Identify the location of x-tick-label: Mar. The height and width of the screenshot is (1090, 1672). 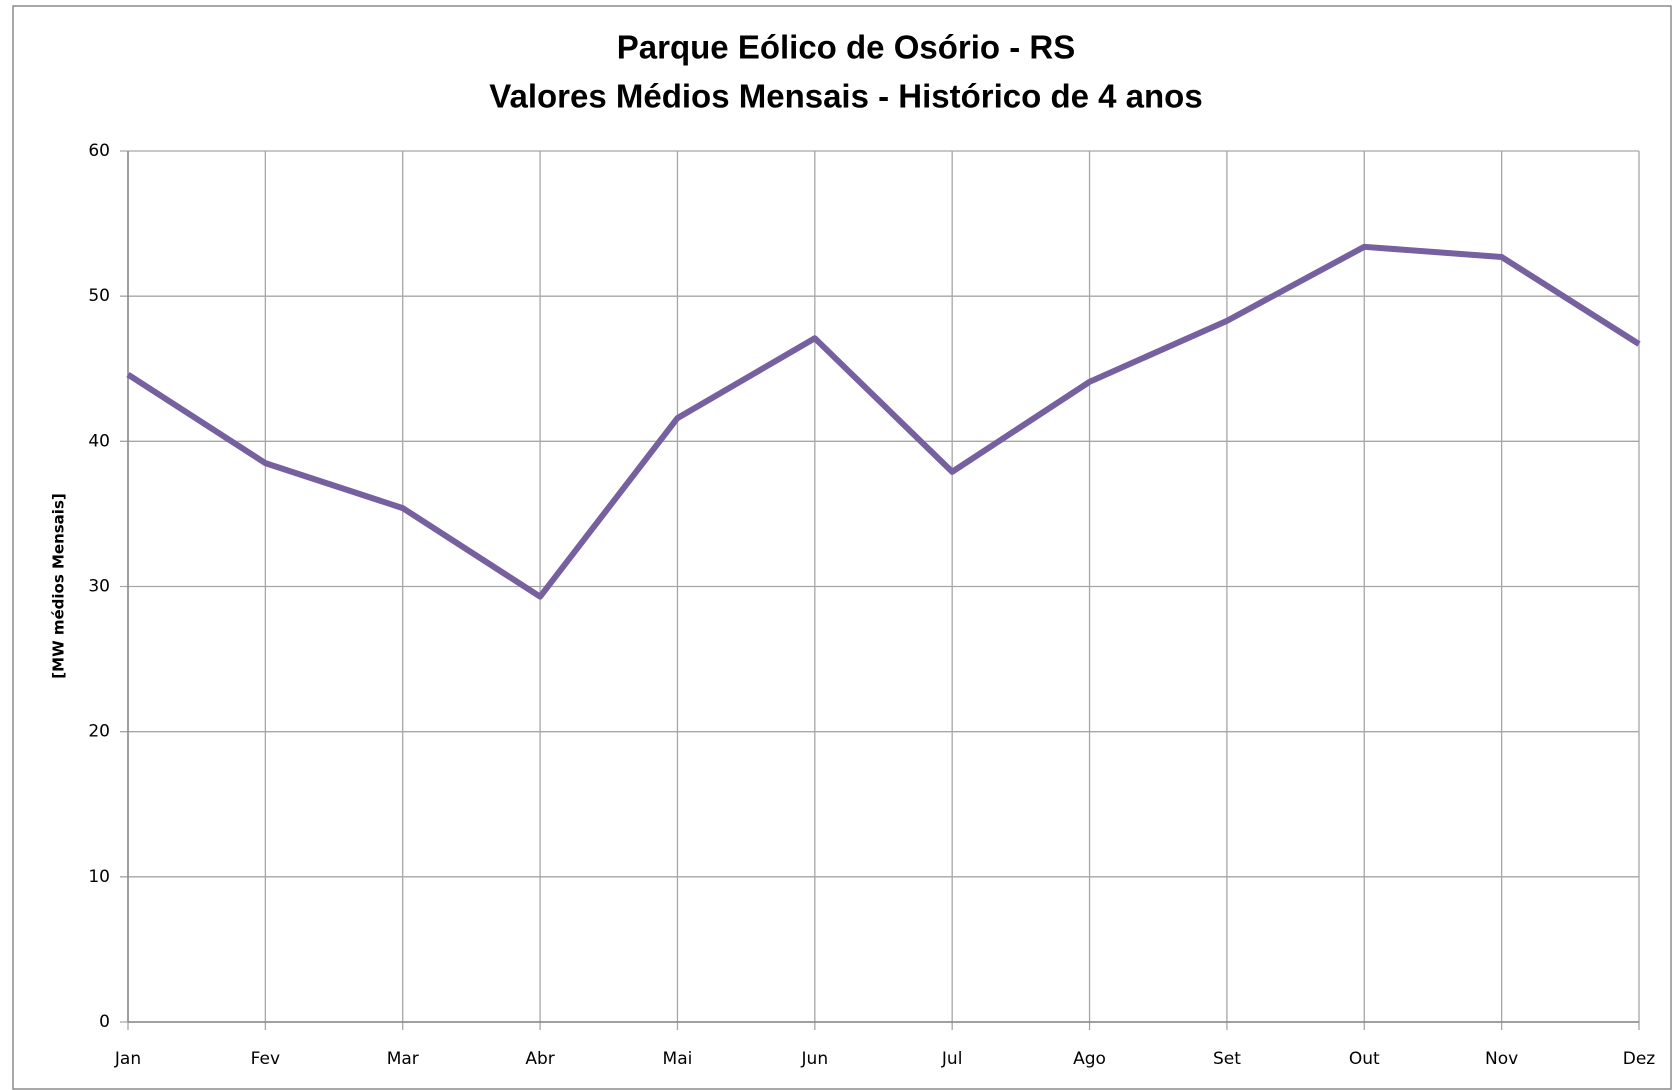
(403, 1059).